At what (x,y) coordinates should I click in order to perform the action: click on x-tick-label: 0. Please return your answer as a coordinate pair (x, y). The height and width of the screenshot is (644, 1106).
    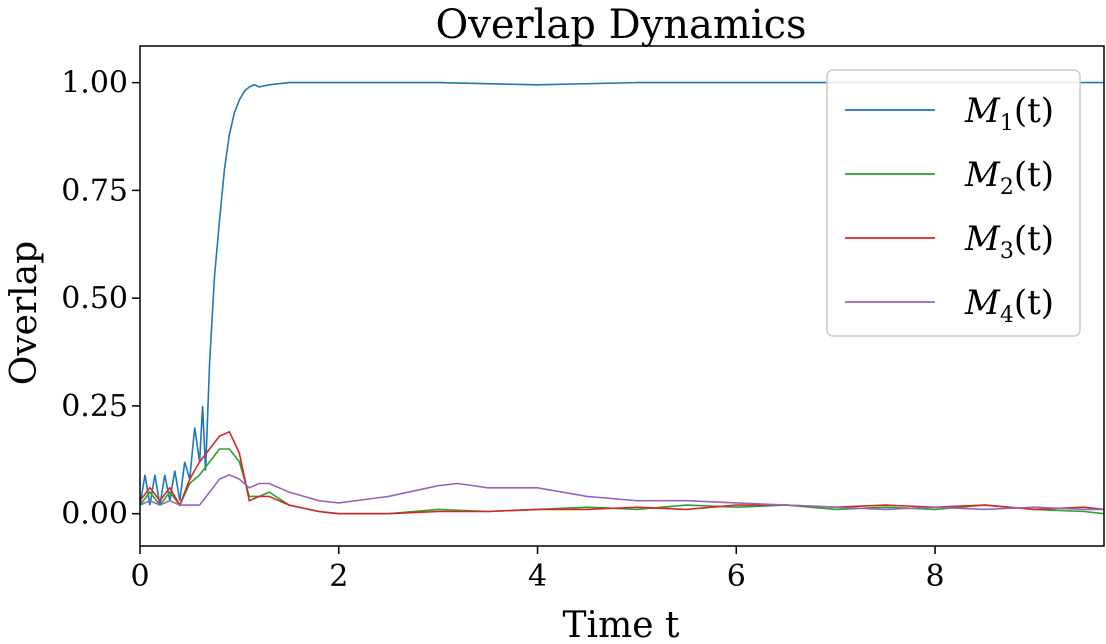
    Looking at the image, I should click on (139, 576).